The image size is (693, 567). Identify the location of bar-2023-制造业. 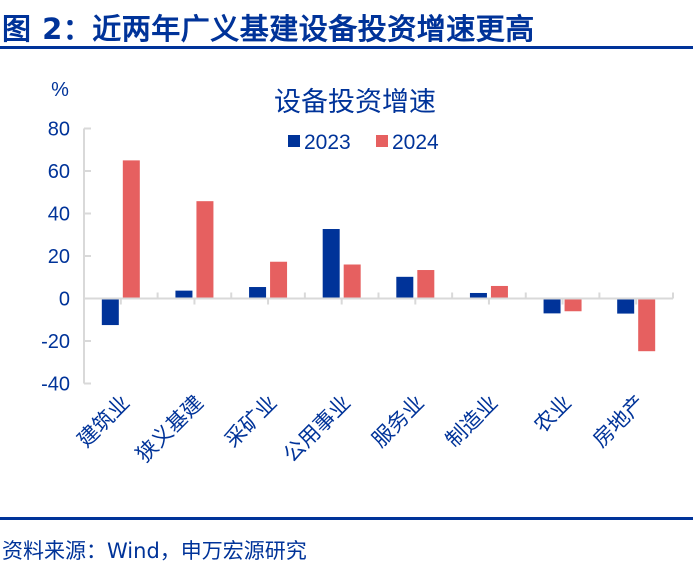
(478, 295).